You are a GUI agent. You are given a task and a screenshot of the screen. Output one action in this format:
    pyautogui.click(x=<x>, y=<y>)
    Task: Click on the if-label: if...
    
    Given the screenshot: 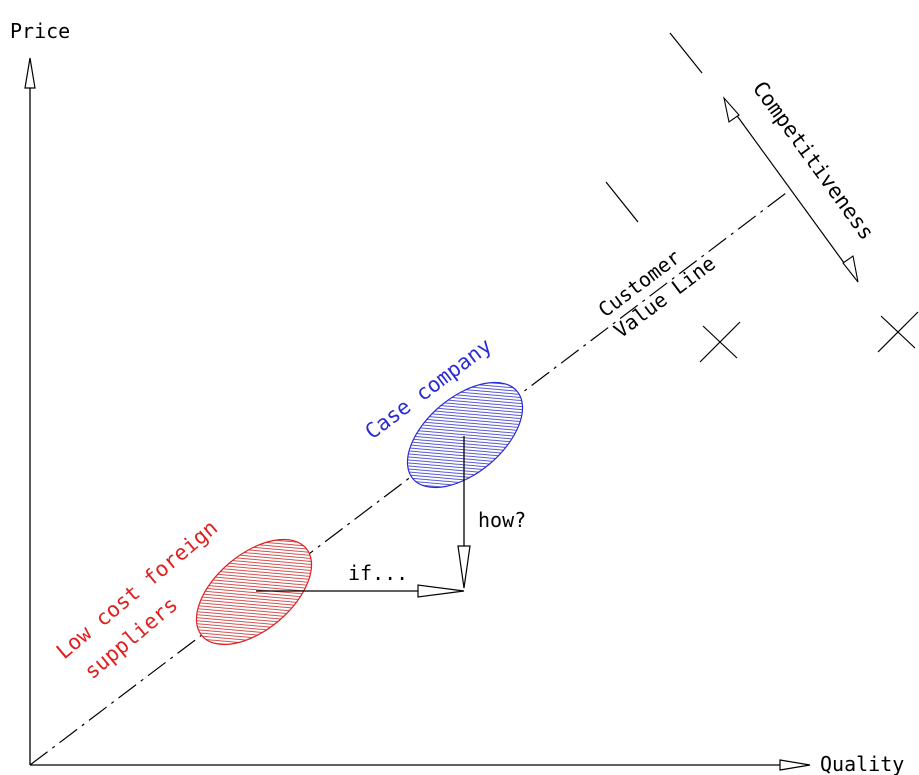 What is the action you would take?
    pyautogui.click(x=378, y=573)
    